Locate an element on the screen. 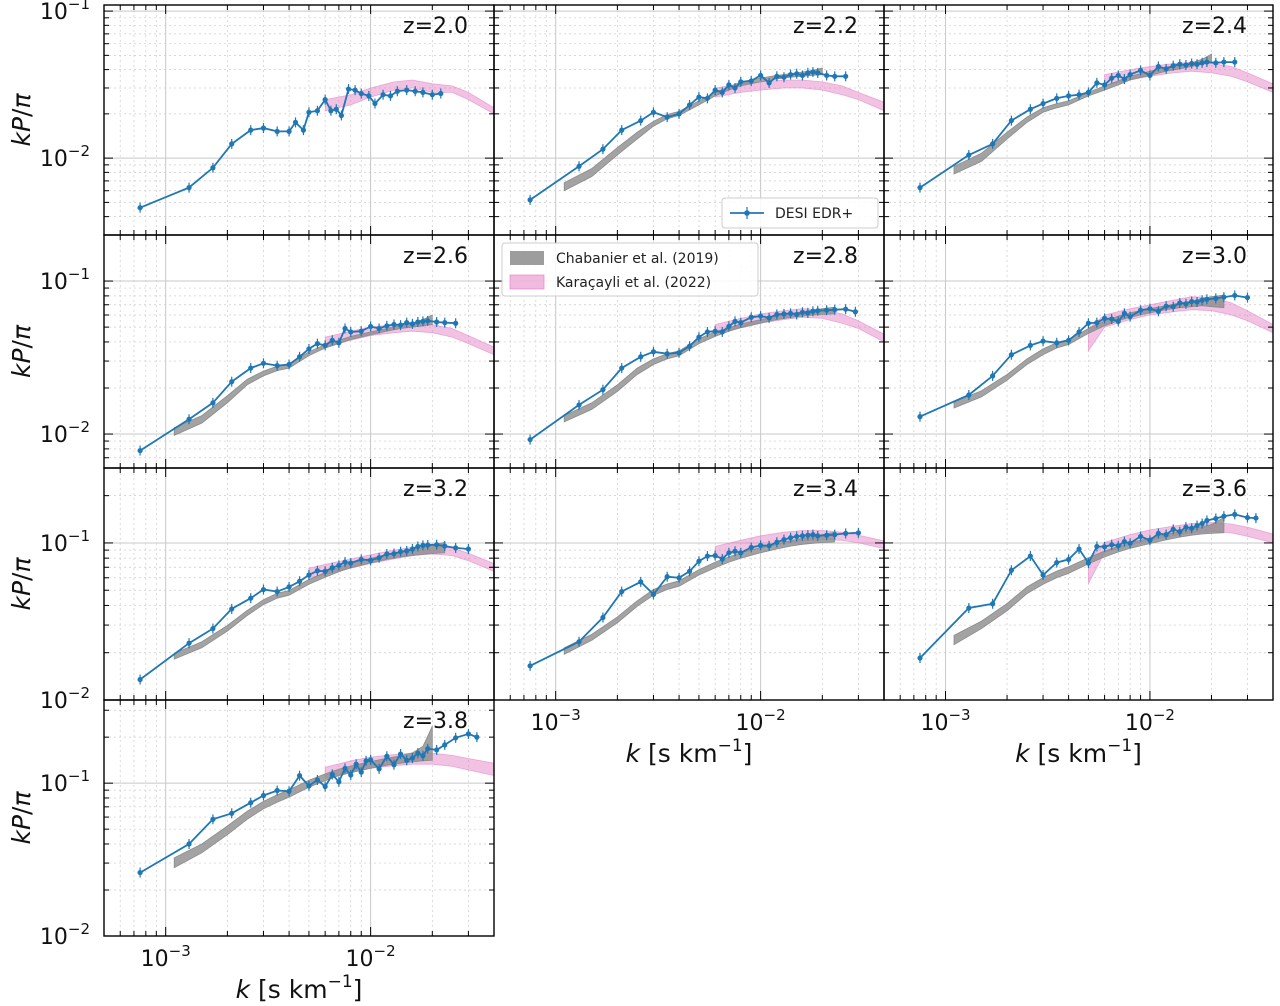 This screenshot has height=1006, width=1280. legend-box is located at coordinates (800, 213).